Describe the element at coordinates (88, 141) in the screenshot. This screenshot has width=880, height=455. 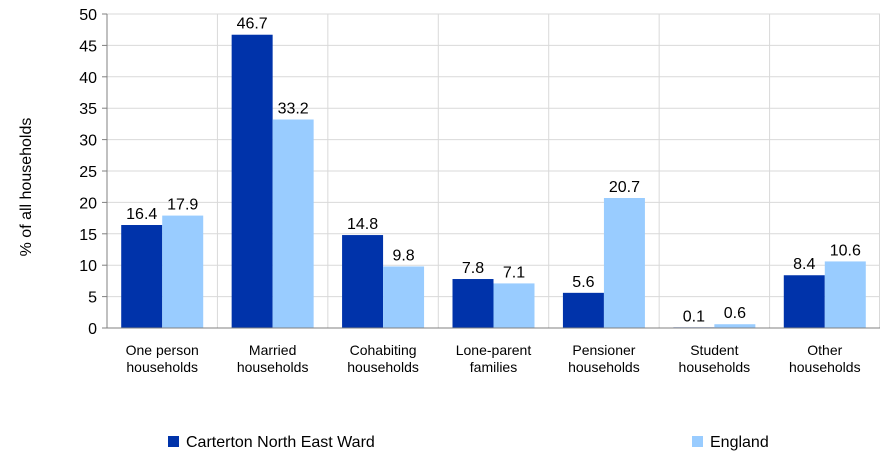
I see `y-tick-label: 30` at that location.